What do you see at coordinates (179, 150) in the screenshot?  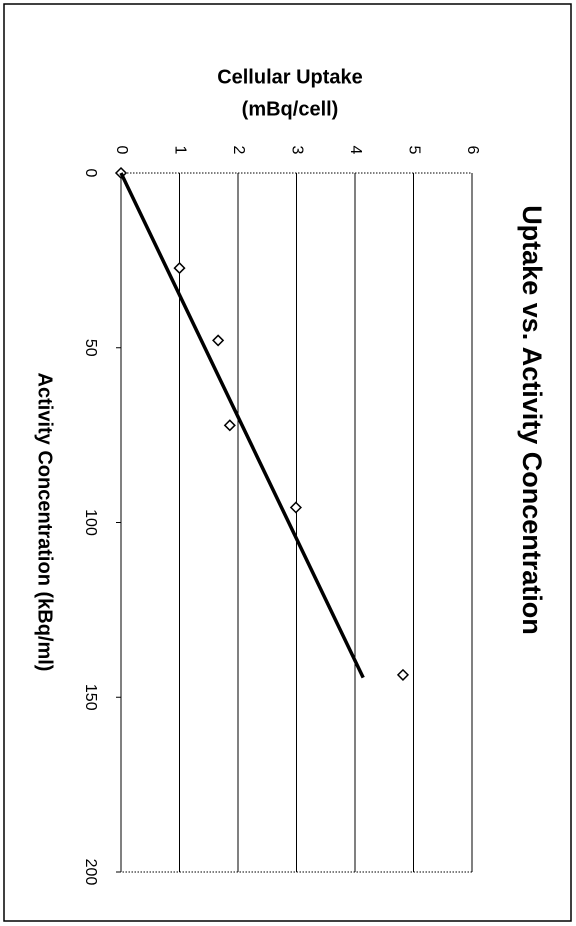 I see `y-tick-label: 1` at bounding box center [179, 150].